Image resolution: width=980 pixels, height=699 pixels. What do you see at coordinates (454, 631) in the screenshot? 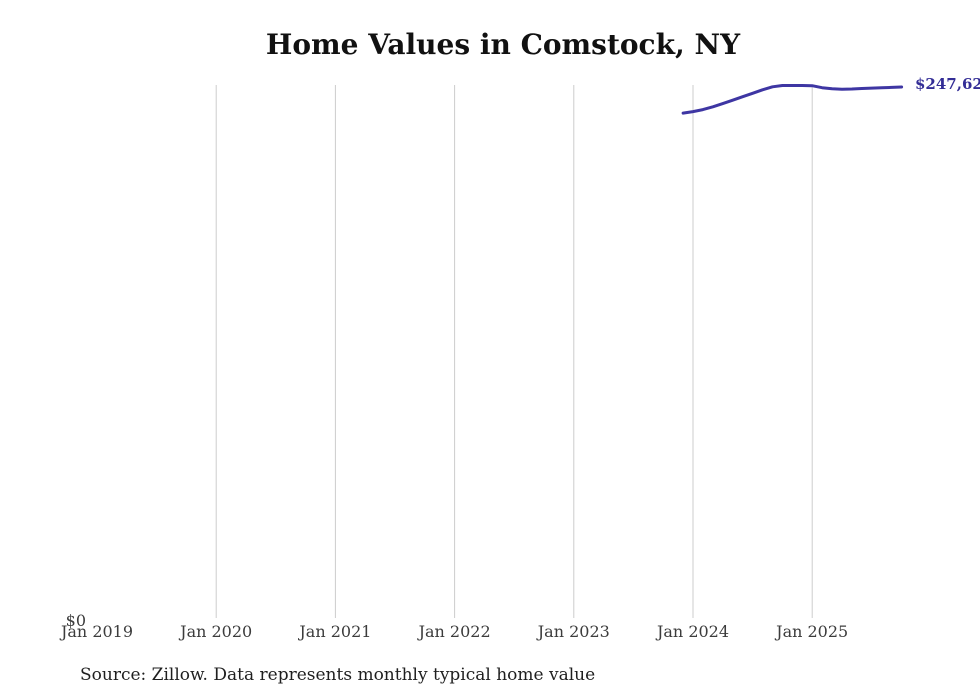
I see `x-tick-label: Jan 2022` at bounding box center [454, 631].